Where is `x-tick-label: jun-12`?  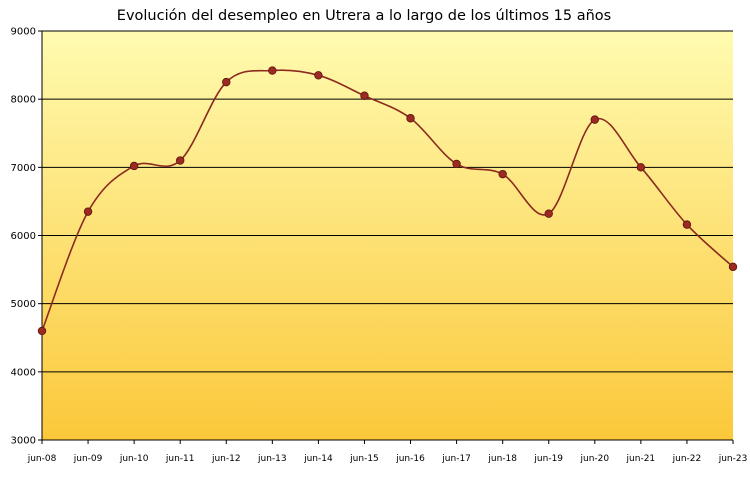
x-tick-label: jun-12 is located at coordinates (226, 459).